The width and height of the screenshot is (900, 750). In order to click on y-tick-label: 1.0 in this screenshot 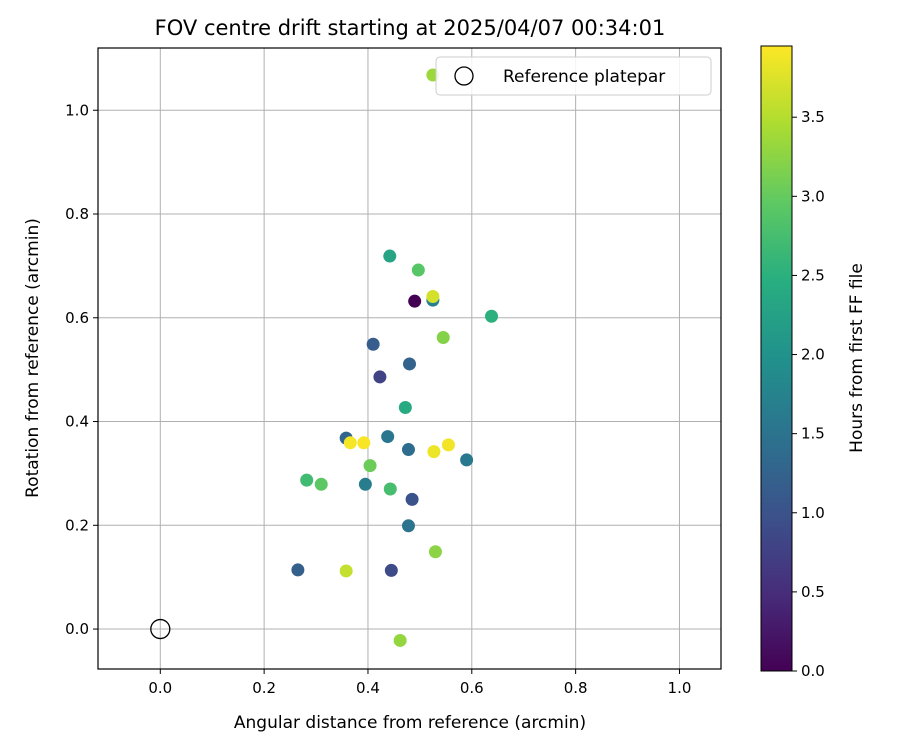, I will do `click(77, 110)`.